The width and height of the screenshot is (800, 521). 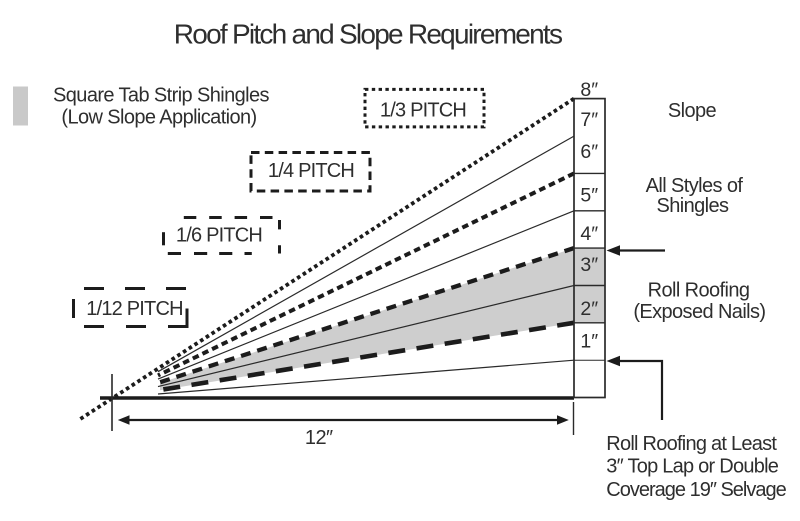 I want to click on svg-text: 4″, so click(x=589, y=234).